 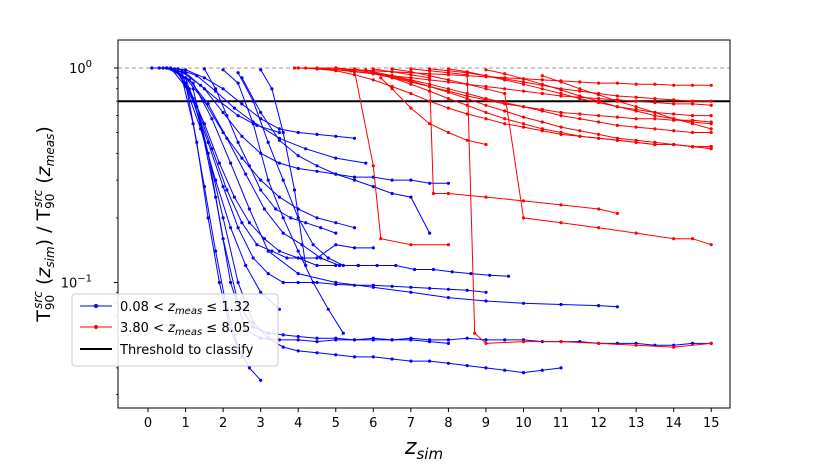 What do you see at coordinates (185, 308) in the screenshot?
I see `legend-label-low-z: 0.08 < zmeas ≤ 1.32` at bounding box center [185, 308].